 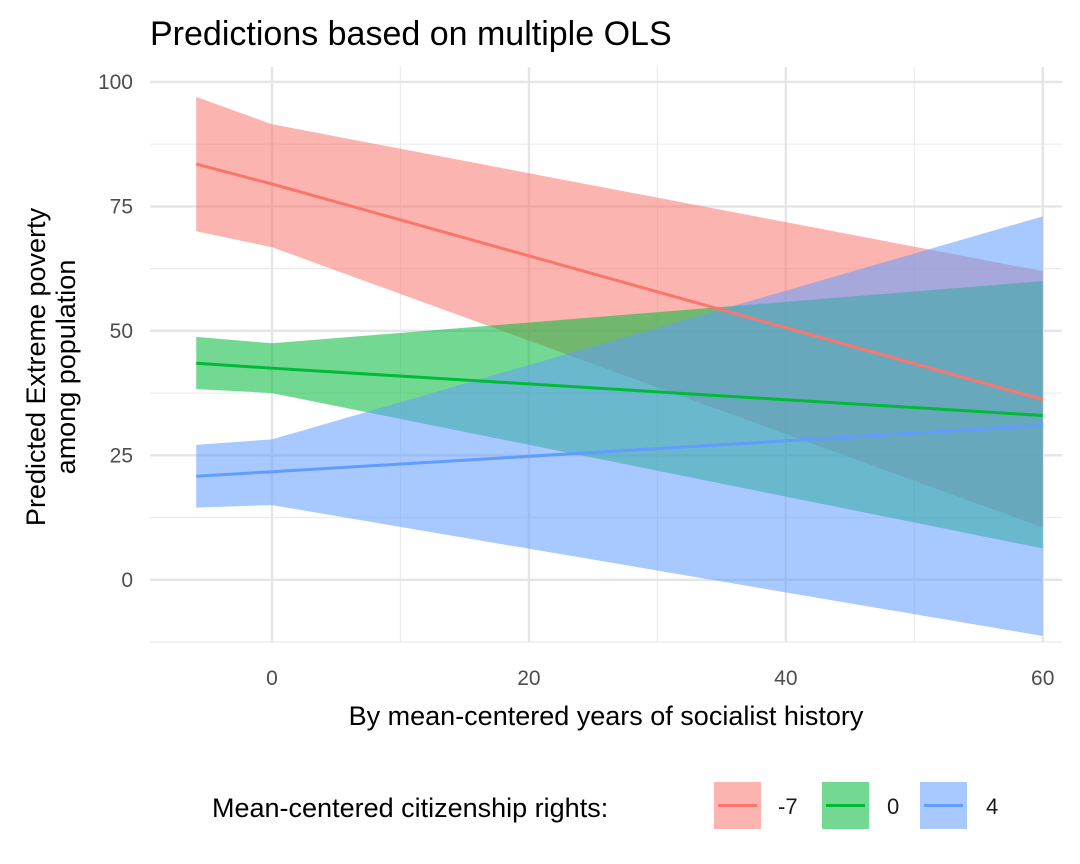 I want to click on legend: Mean-centered citizenship rights: -7 0 4, so click(x=605, y=805).